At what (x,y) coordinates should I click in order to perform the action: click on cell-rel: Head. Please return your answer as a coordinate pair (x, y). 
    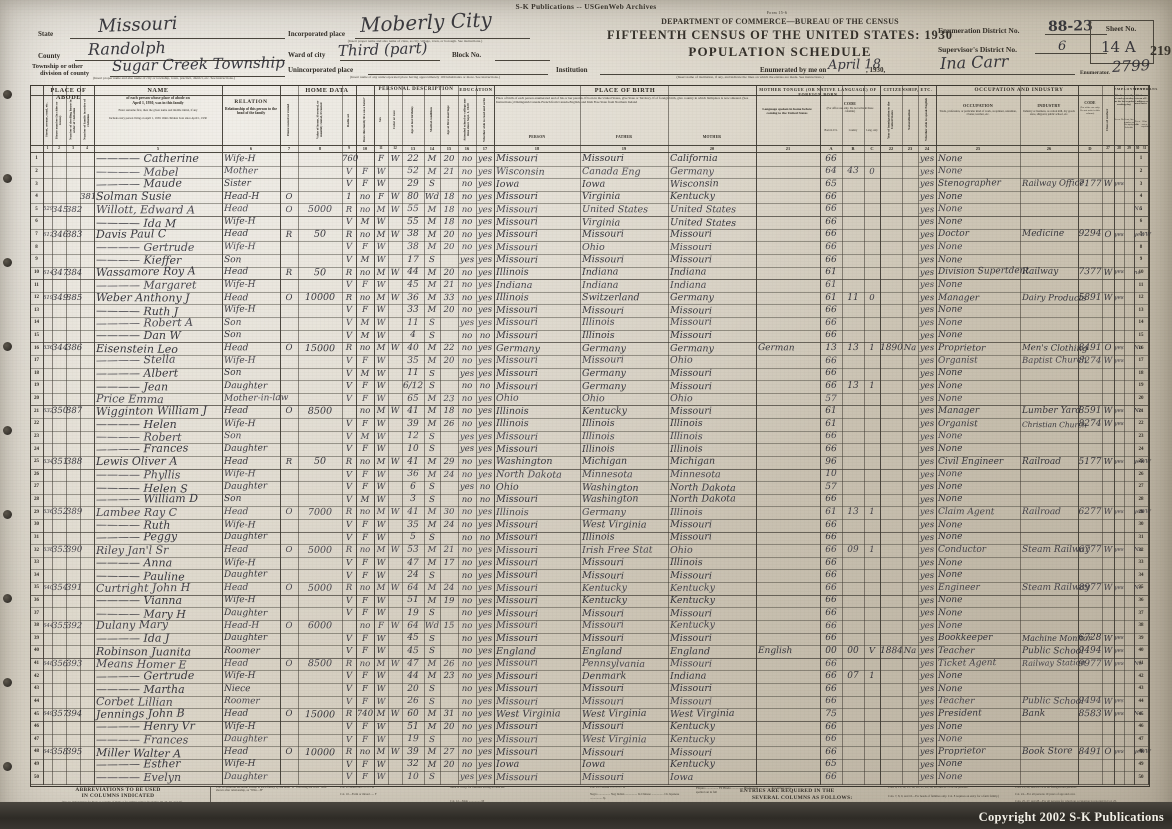
    Looking at the image, I should click on (236, 411).